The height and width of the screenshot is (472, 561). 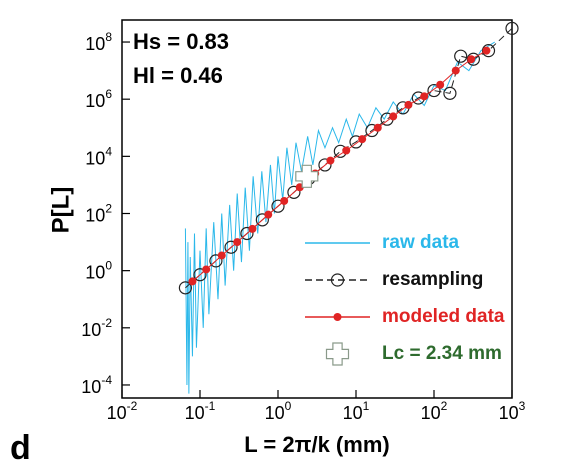 I want to click on legend-label: raw data, so click(x=421, y=242).